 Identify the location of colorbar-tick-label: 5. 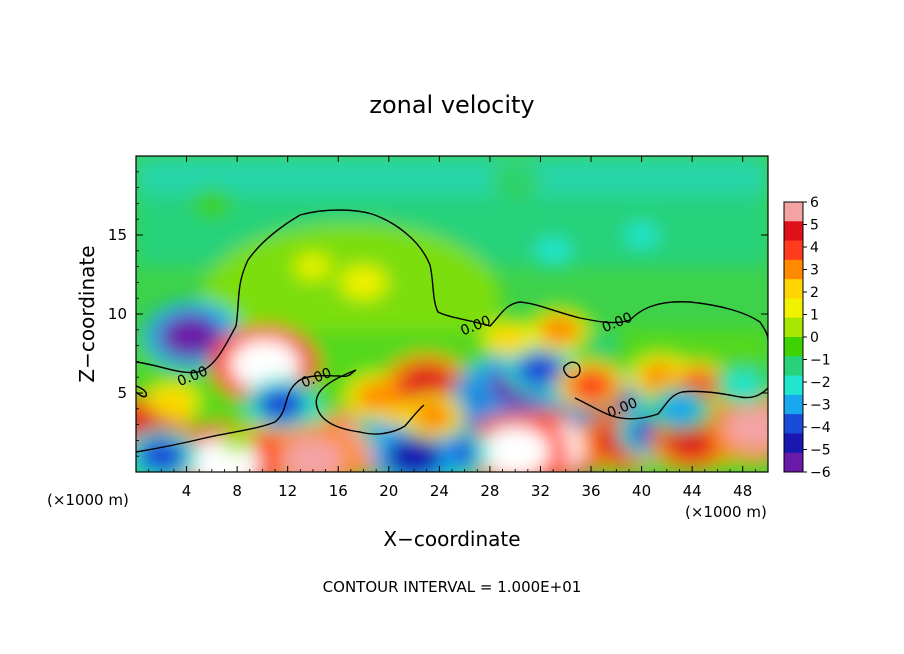
(814, 226).